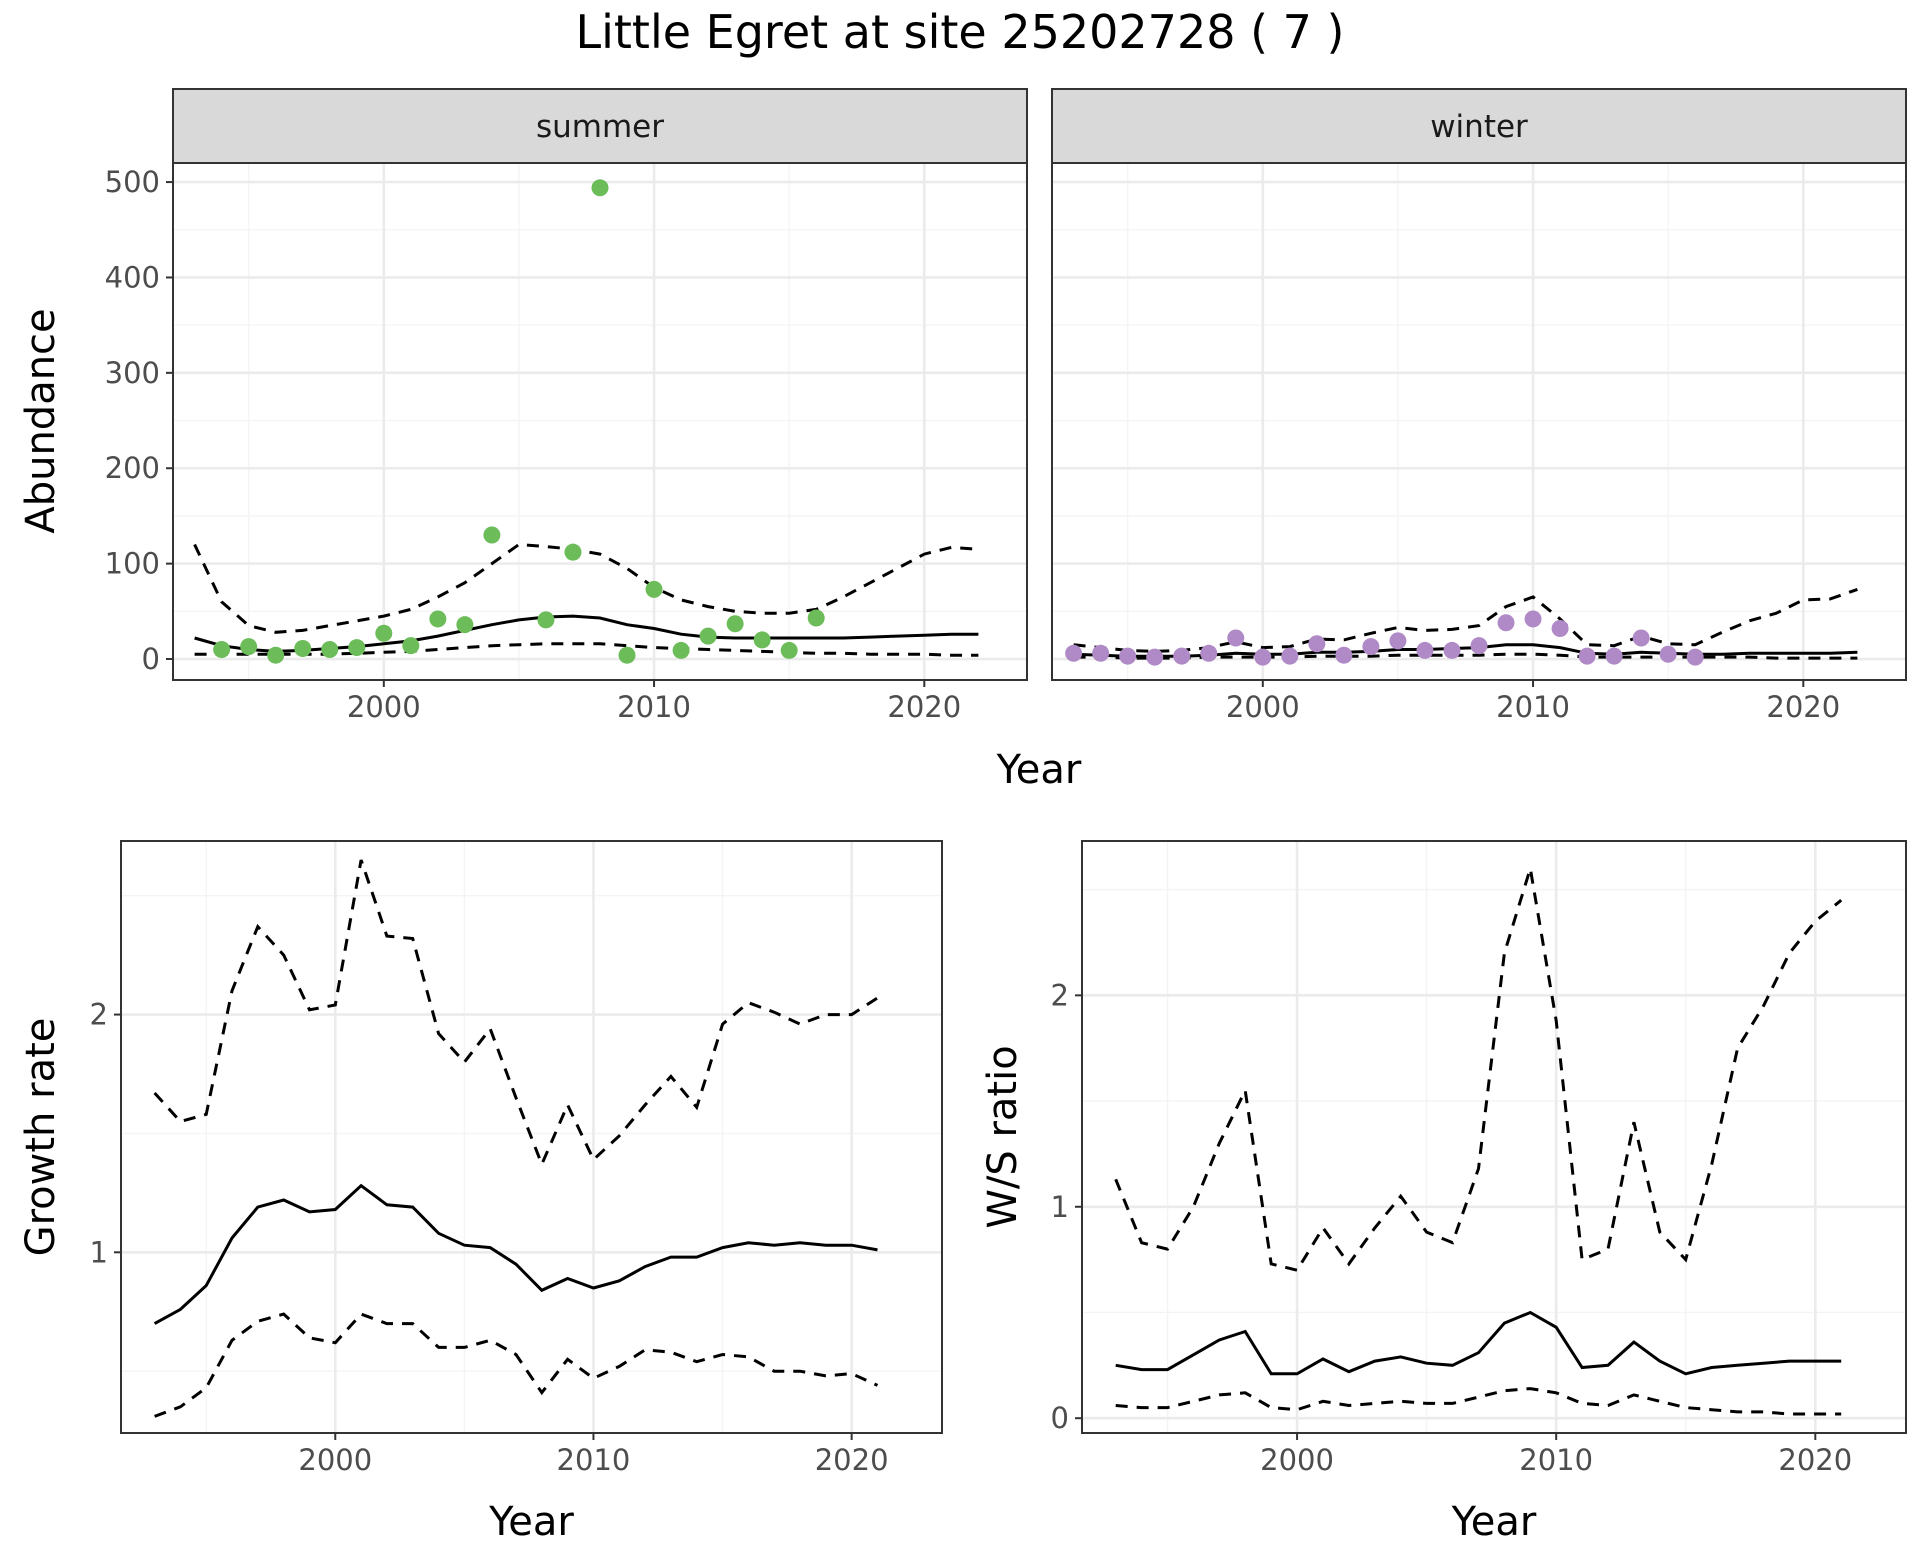 The image size is (1920, 1560). Describe the element at coordinates (132, 373) in the screenshot. I see `y-tick-label: 300` at that location.